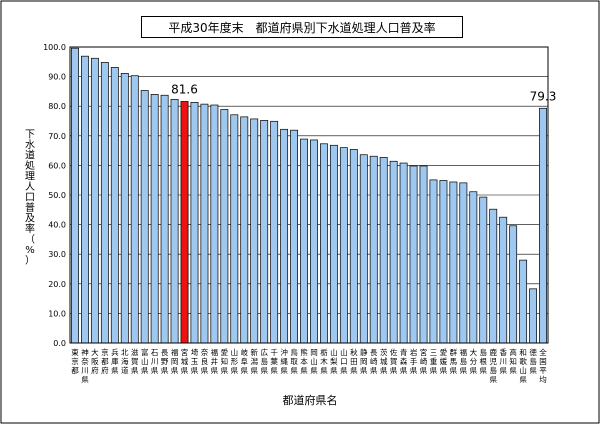 Image resolution: width=600 pixels, height=424 pixels. Describe the element at coordinates (57, 313) in the screenshot. I see `y-tick-label: 10.0` at that location.